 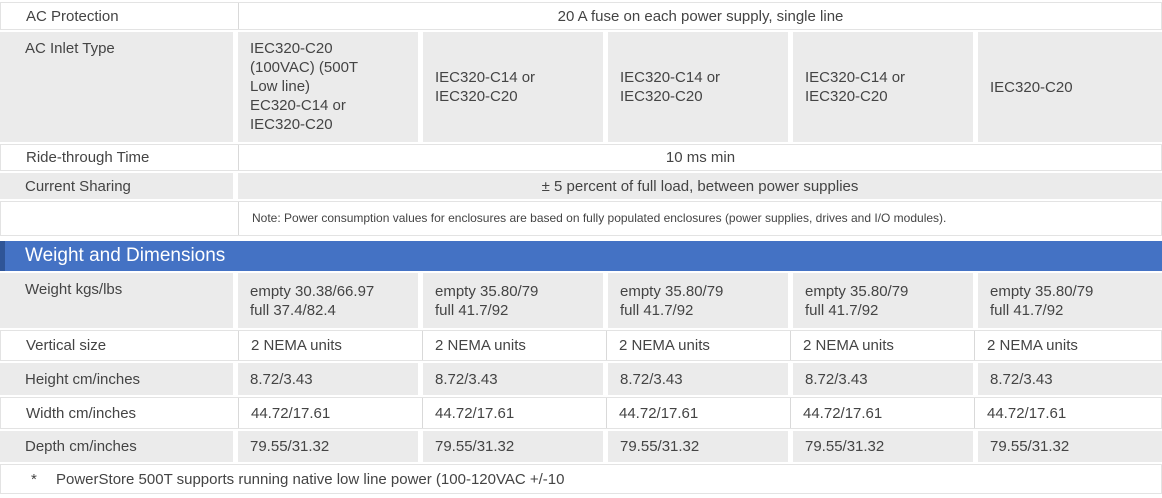 I want to click on section-header-title: Weight and Dimensions, so click(x=125, y=255).